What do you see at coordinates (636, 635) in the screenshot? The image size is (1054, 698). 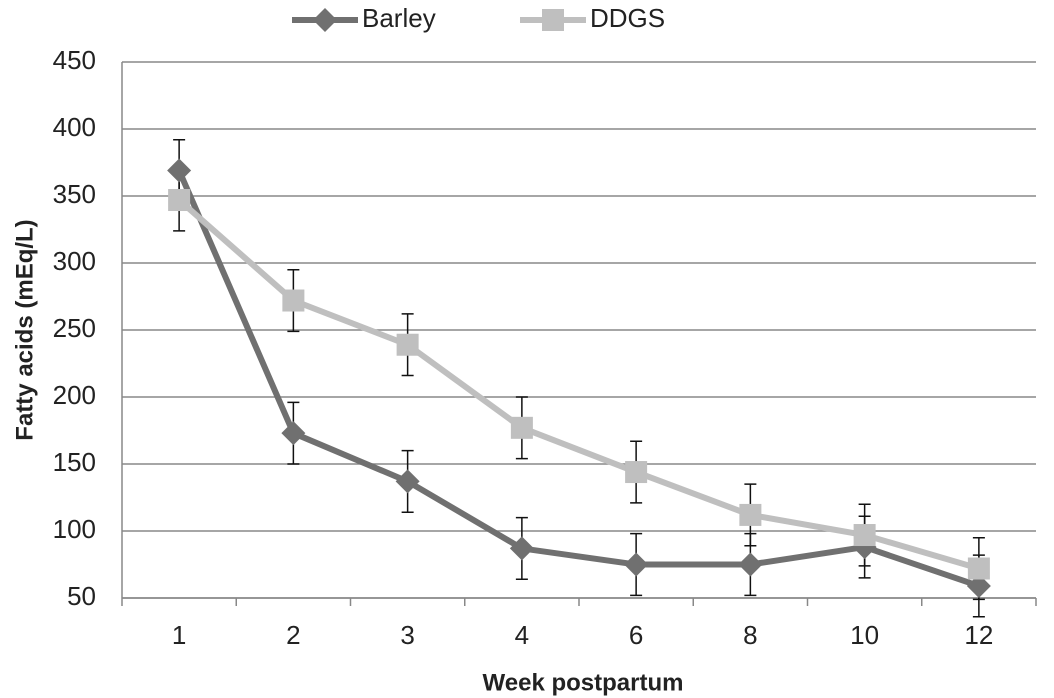 I see `x-tick-label: 6` at bounding box center [636, 635].